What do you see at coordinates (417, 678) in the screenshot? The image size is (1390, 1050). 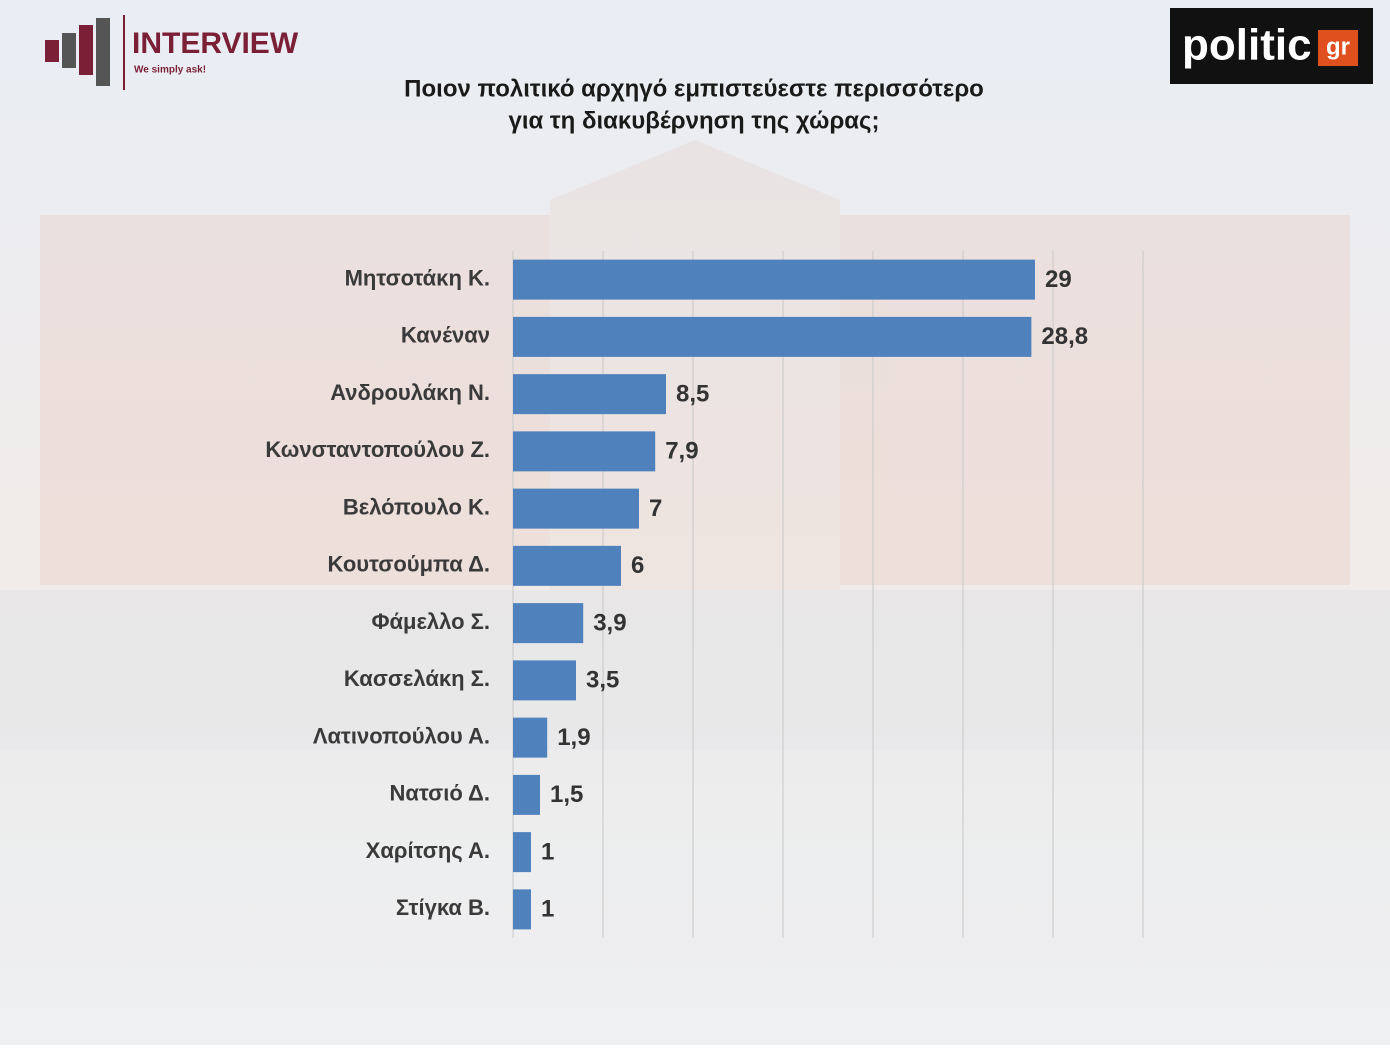 I see `y-tick-label: Κασσελάκη Σ.` at bounding box center [417, 678].